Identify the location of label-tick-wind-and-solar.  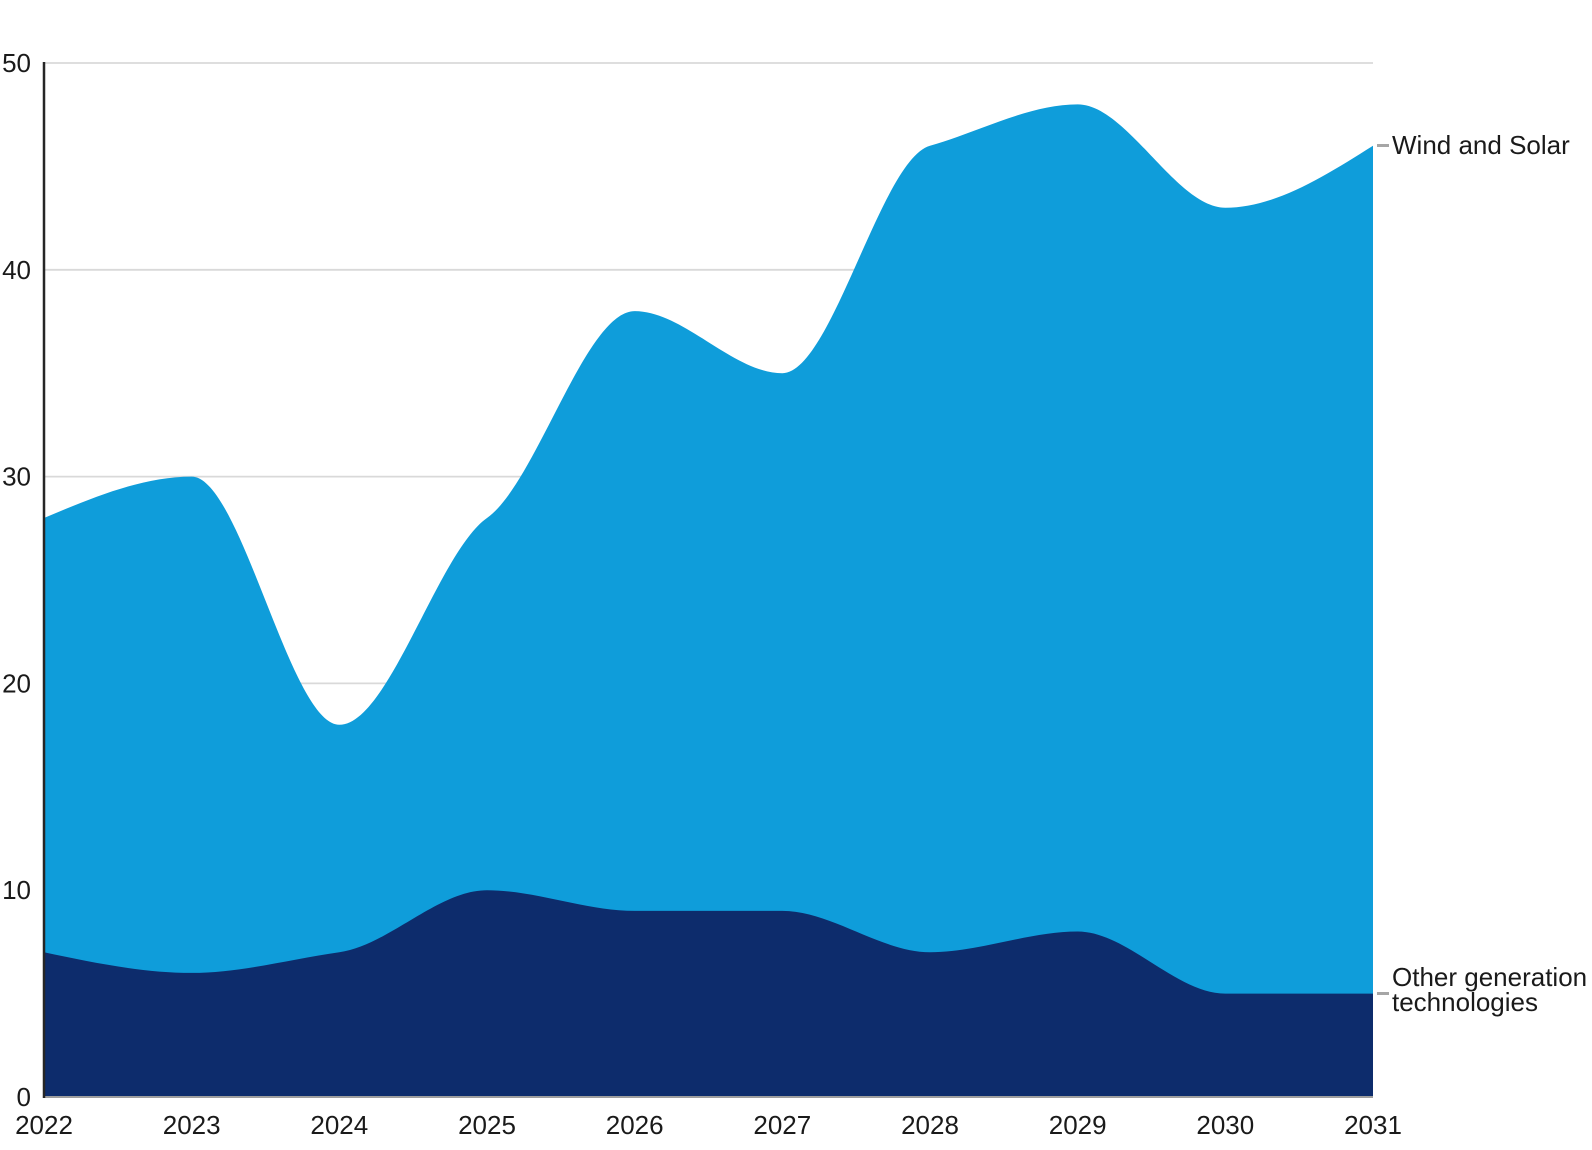
(1383, 145).